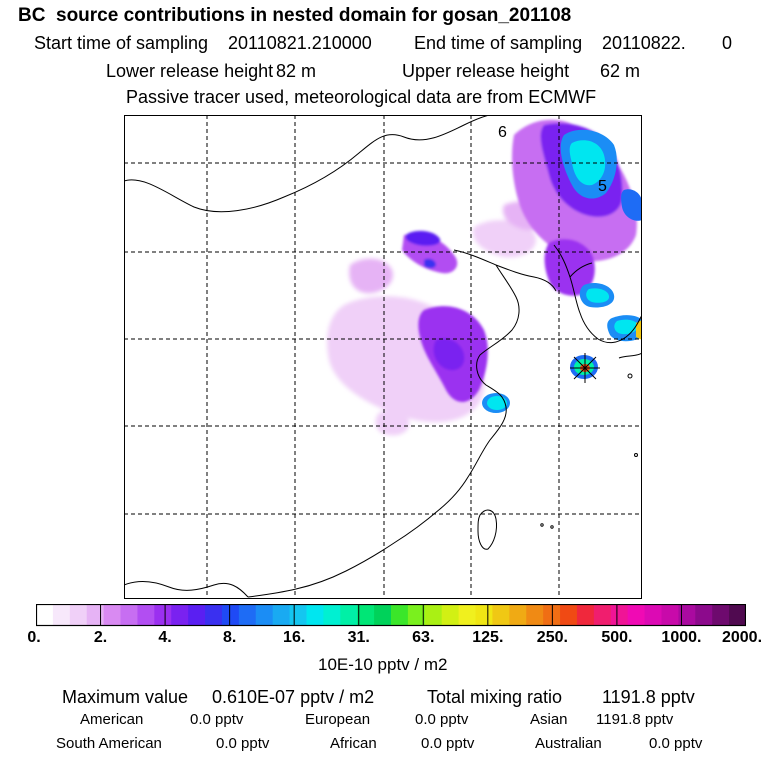 This screenshot has height=768, width=768. I want to click on african-label: African, so click(353, 743).